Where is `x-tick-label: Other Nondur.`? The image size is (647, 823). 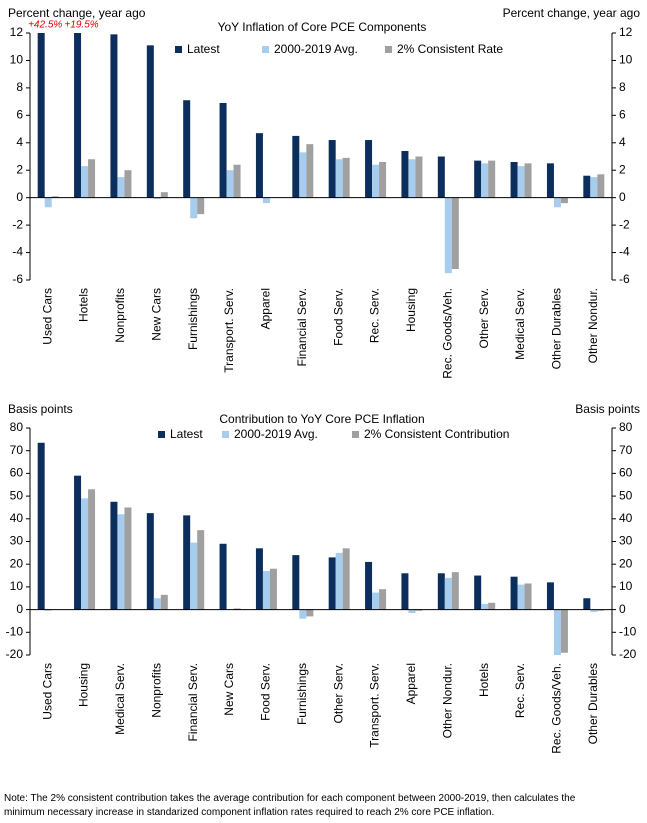 x-tick-label: Other Nondur. is located at coordinates (447, 700).